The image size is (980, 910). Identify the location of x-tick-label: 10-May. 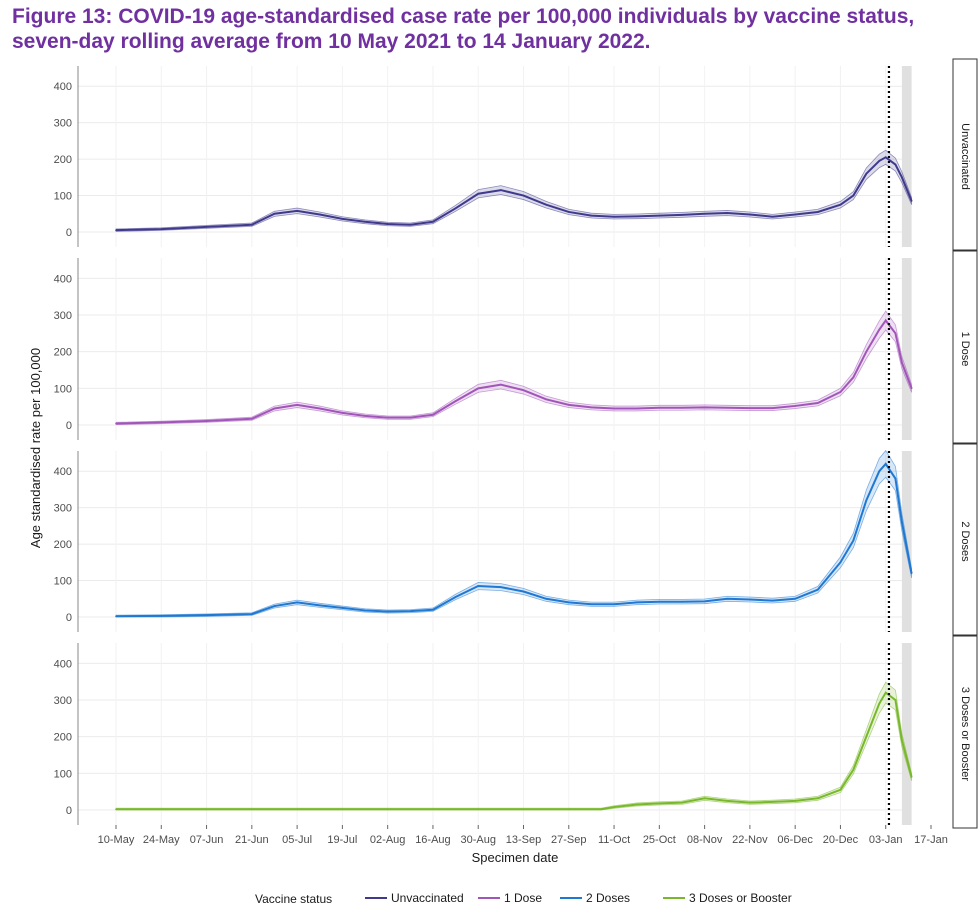
(116, 840).